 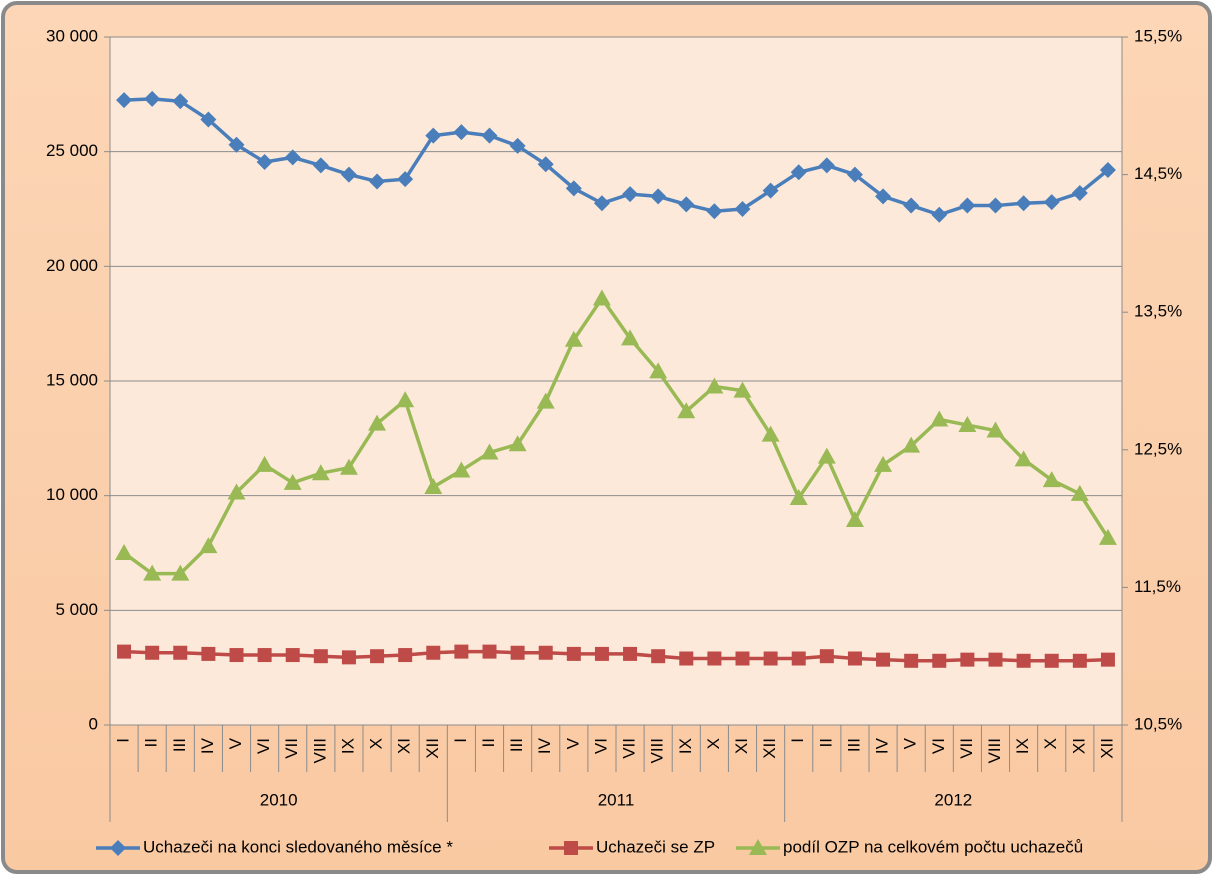 What do you see at coordinates (1106, 748) in the screenshot?
I see `x-tick-label: XII` at bounding box center [1106, 748].